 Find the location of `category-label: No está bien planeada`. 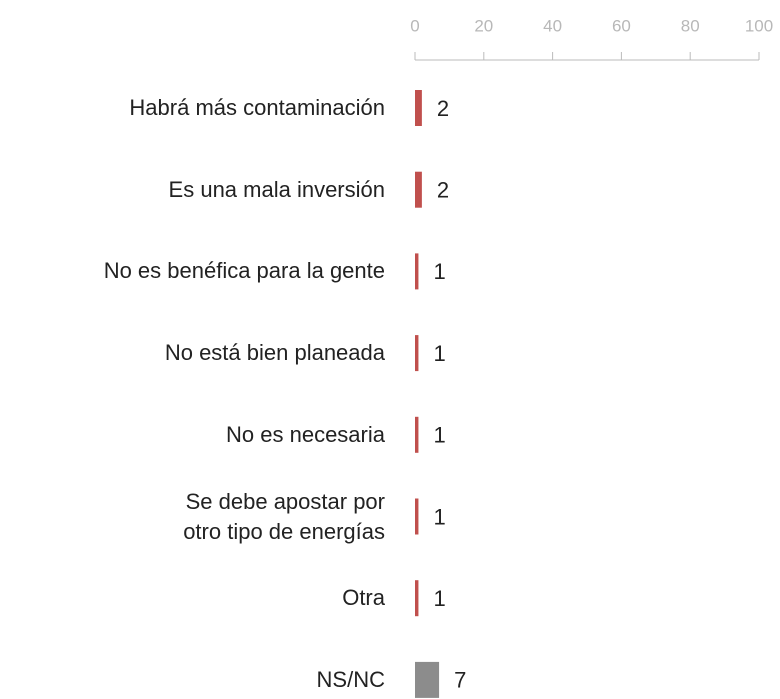

category-label: No está bien planeada is located at coordinates (274, 353).